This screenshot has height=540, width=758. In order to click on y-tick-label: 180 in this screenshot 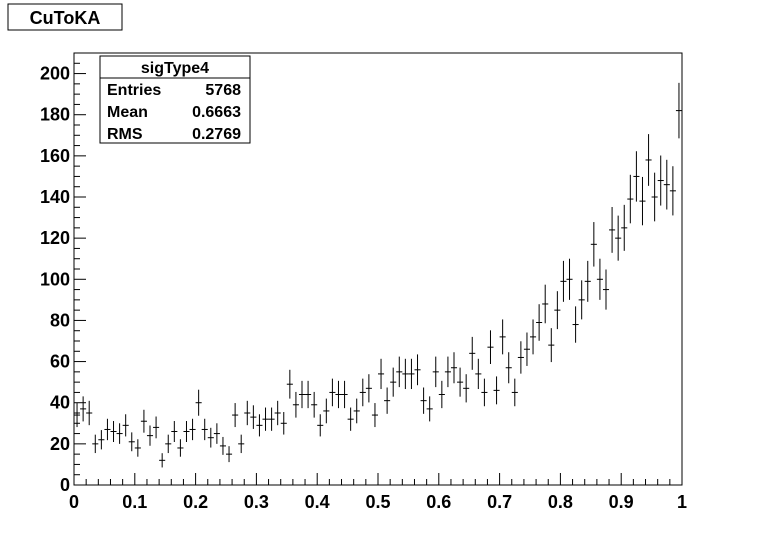, I will do `click(55, 115)`.